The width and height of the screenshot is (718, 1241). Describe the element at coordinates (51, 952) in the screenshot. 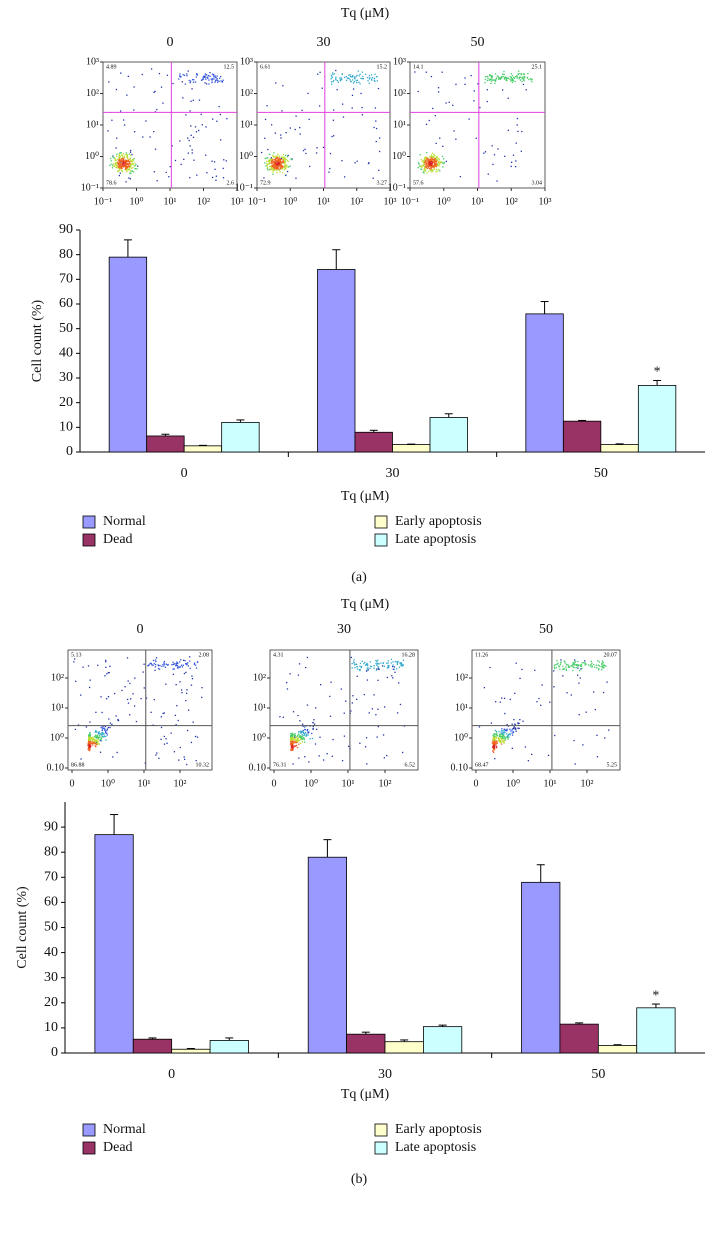

I see `y-tick-label: 40` at that location.